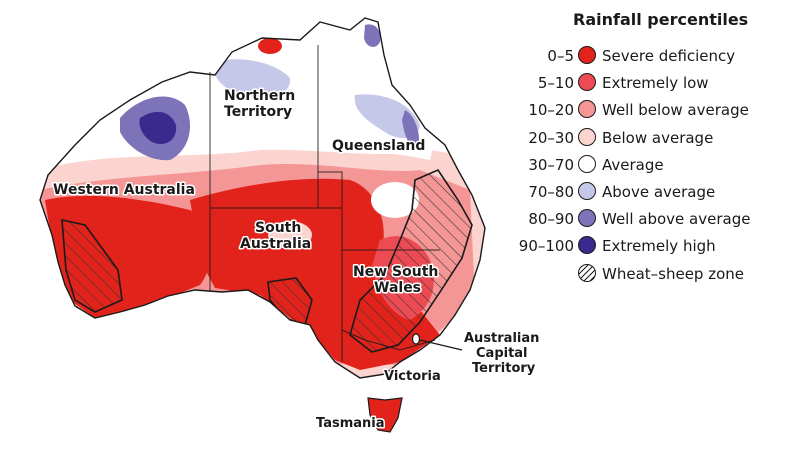  I want to click on legend-label: Above average, so click(659, 192).